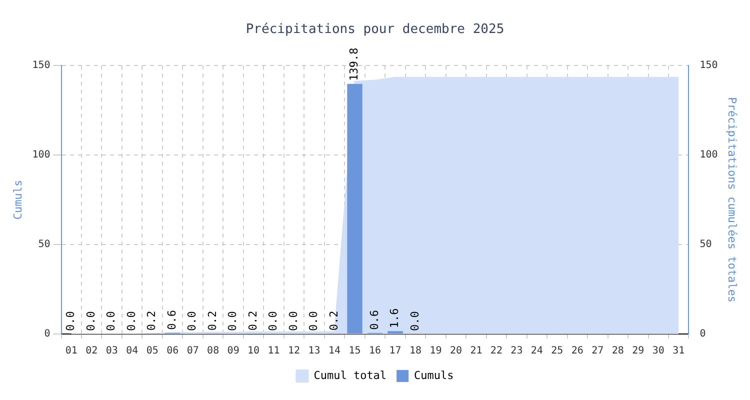 The image size is (750, 400). I want to click on x-tick-label: 07, so click(192, 351).